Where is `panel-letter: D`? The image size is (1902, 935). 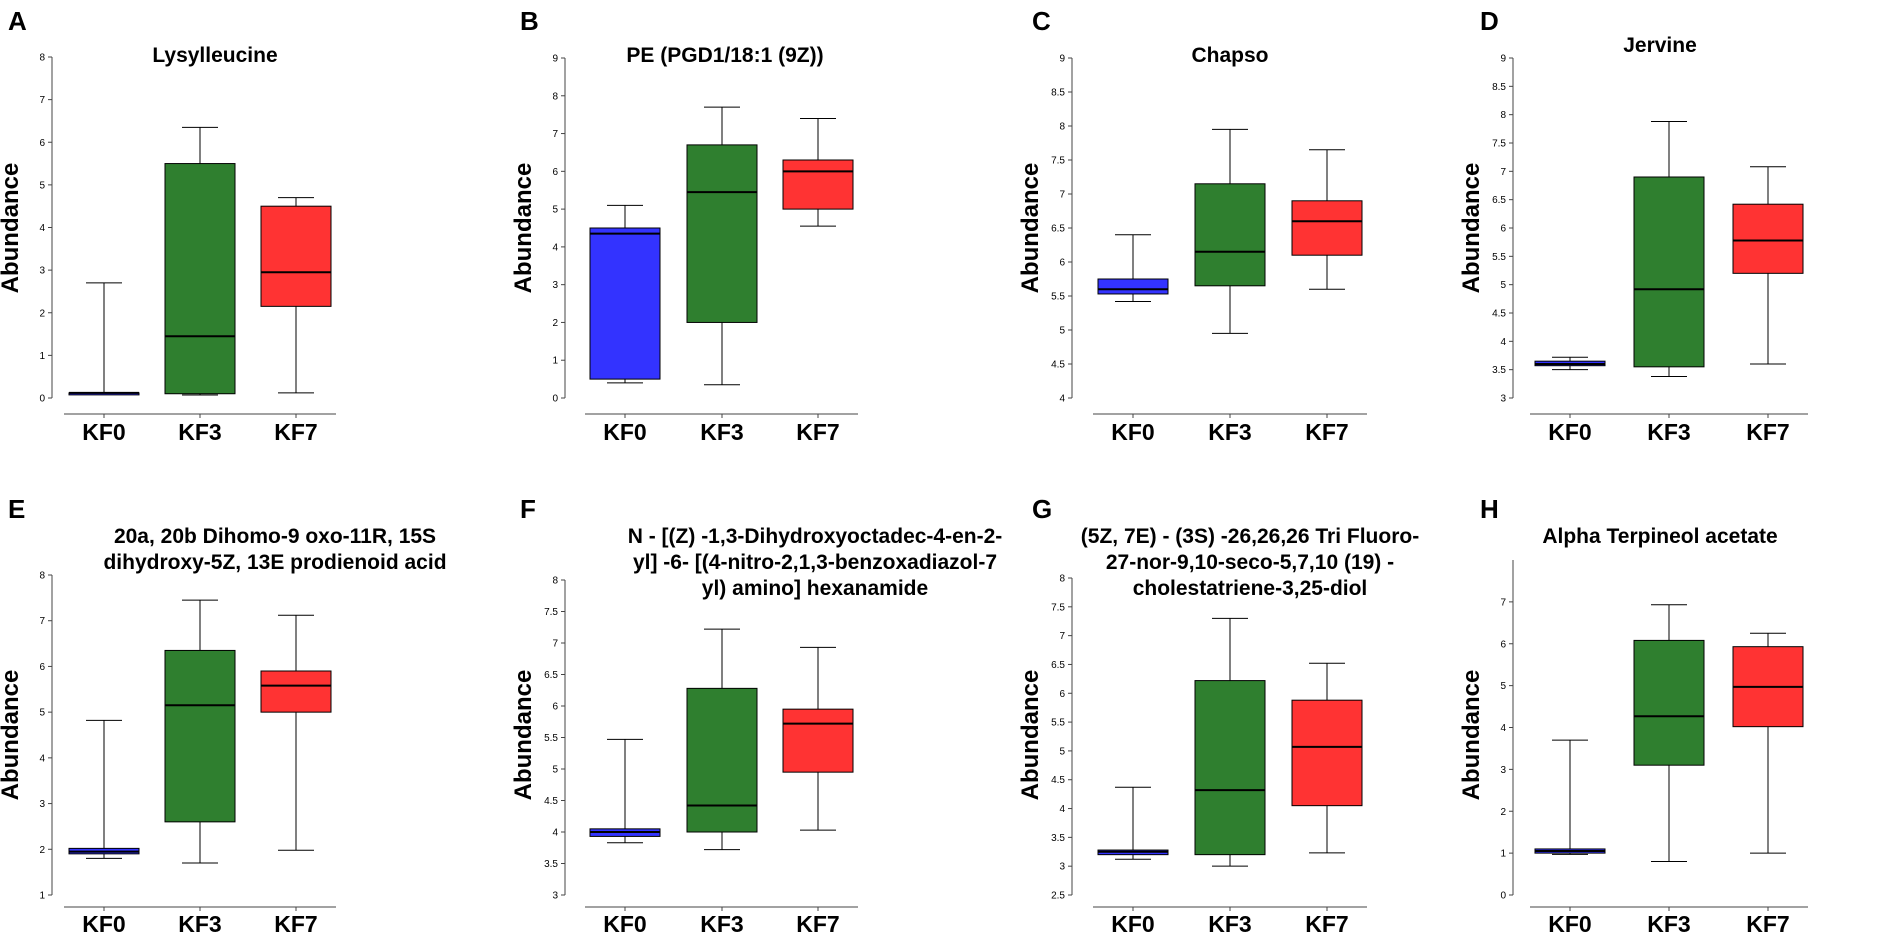 panel-letter: D is located at coordinates (1489, 21).